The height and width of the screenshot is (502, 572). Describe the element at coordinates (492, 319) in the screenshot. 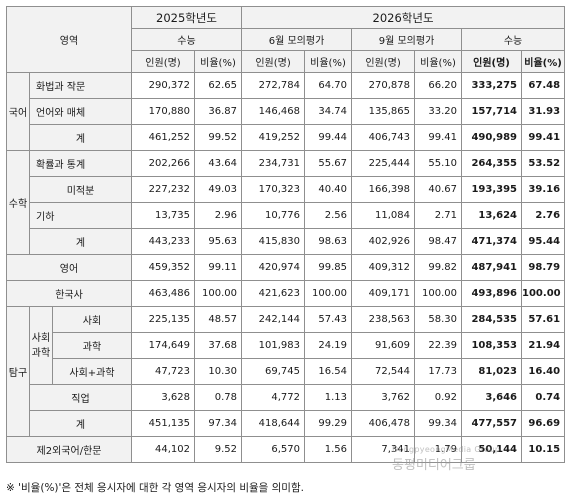

I see `cell: 284,535` at that location.